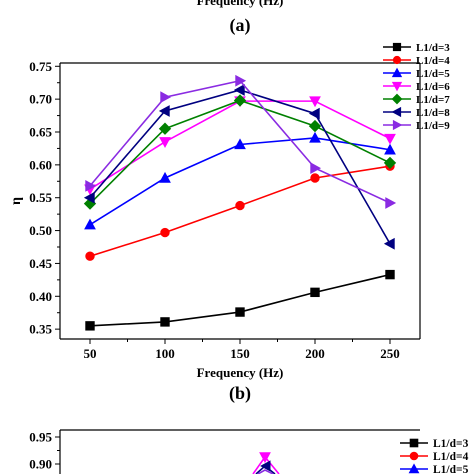 This screenshot has height=474, width=474. Describe the element at coordinates (40, 99) in the screenshot. I see `y-tick-label: 0.70` at that location.